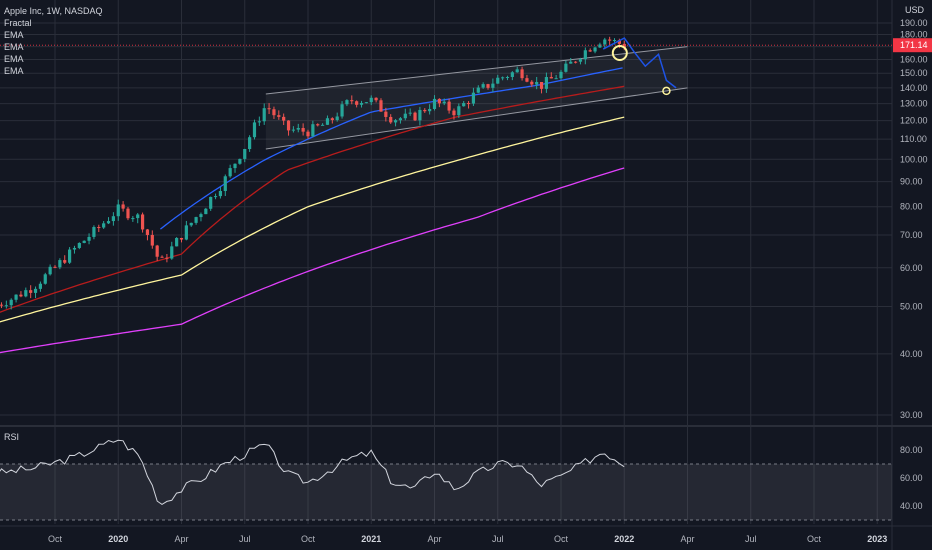 The height and width of the screenshot is (550, 932). What do you see at coordinates (911, 478) in the screenshot?
I see `rsi-tick-label: 60.00` at bounding box center [911, 478].